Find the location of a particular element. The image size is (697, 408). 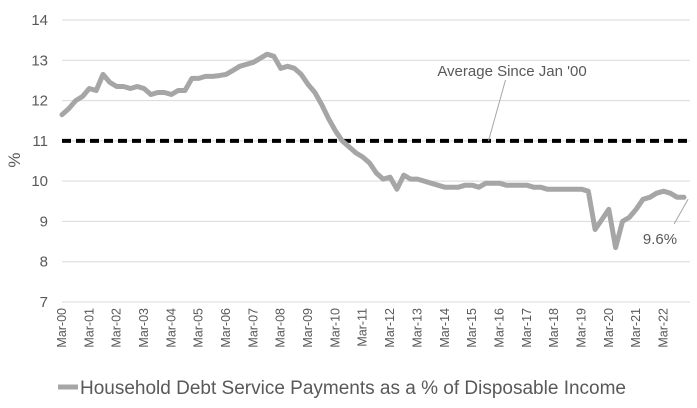

x-tick-label: Mar-00 is located at coordinates (62, 328).